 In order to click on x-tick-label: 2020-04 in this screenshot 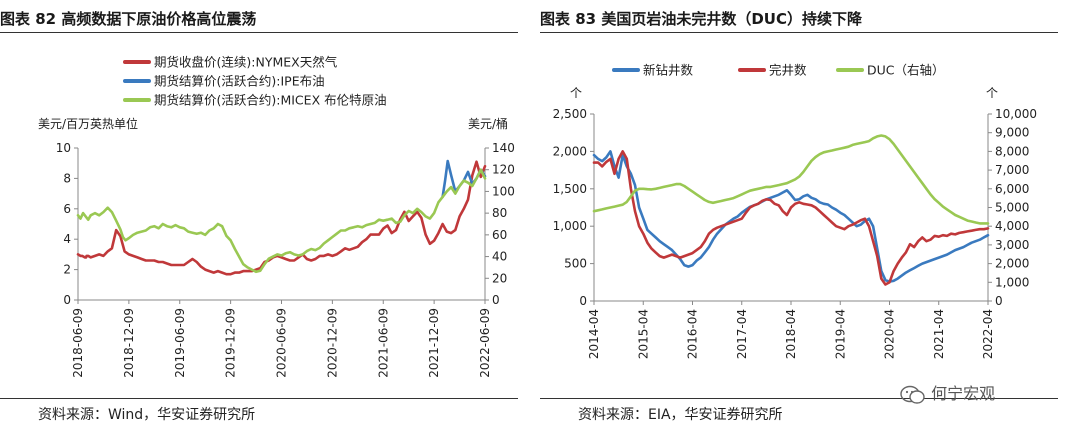, I will do `click(890, 334)`.